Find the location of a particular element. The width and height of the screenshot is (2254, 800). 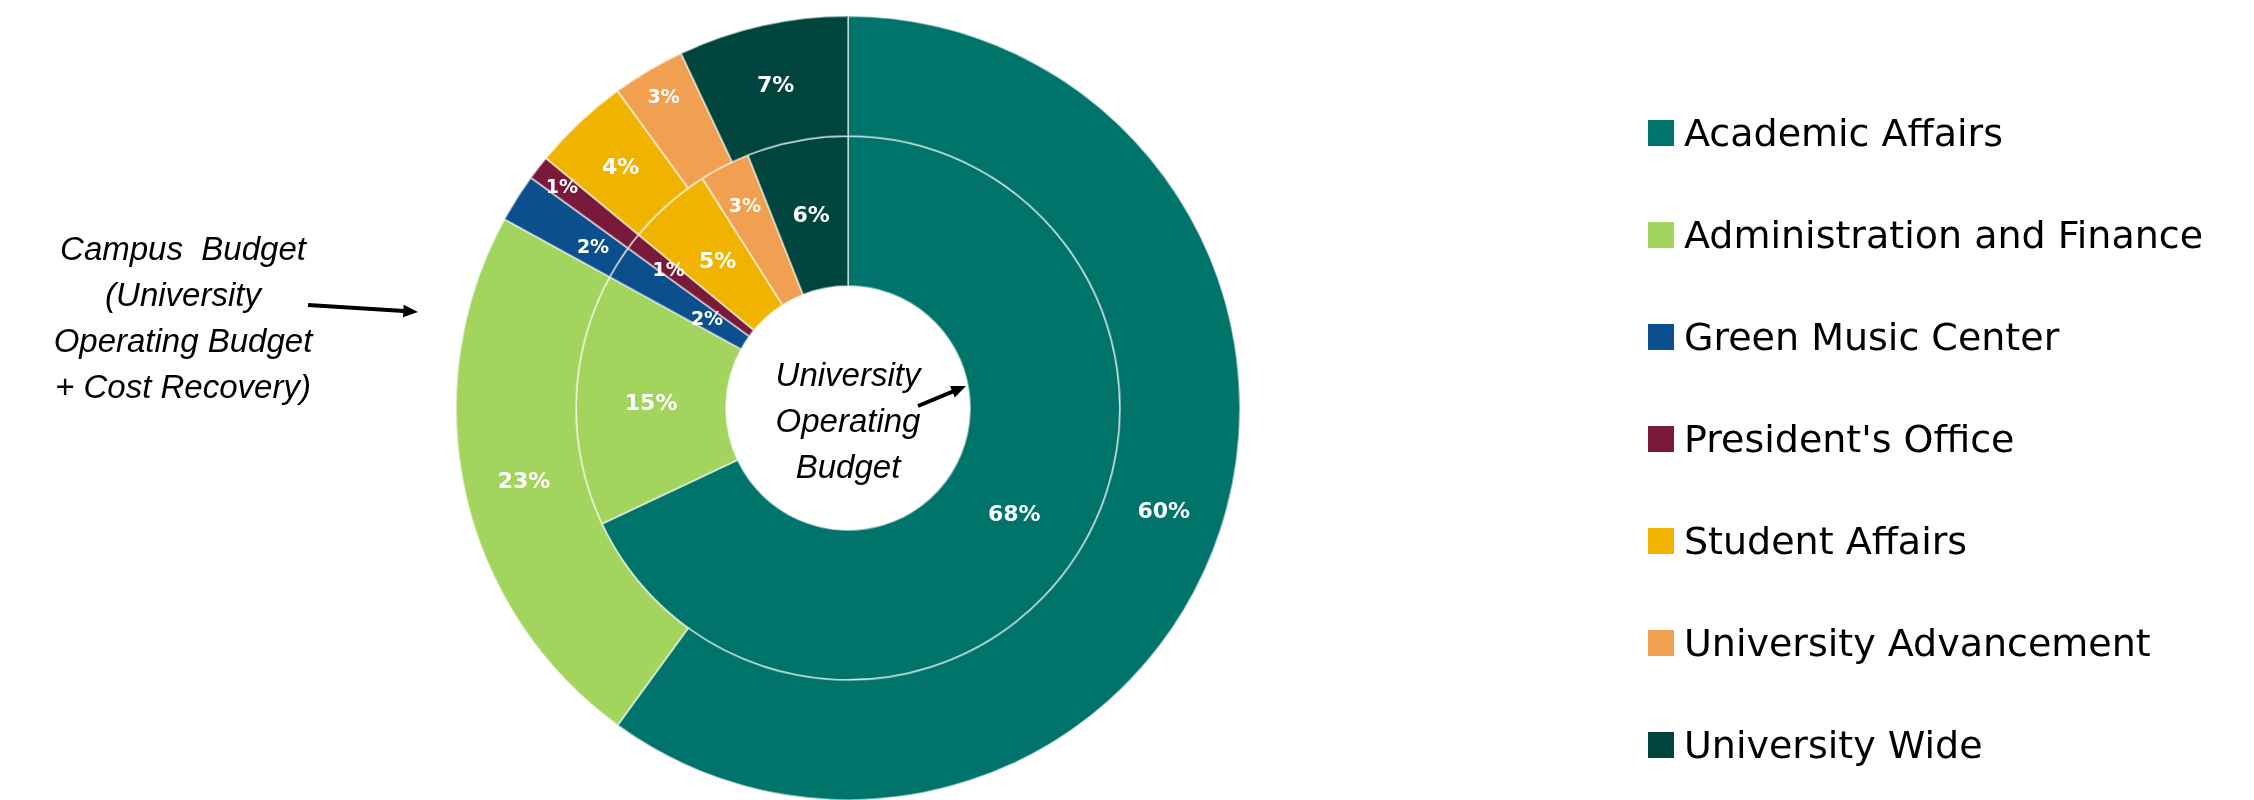

legend-label: University Wide is located at coordinates (1833, 745).